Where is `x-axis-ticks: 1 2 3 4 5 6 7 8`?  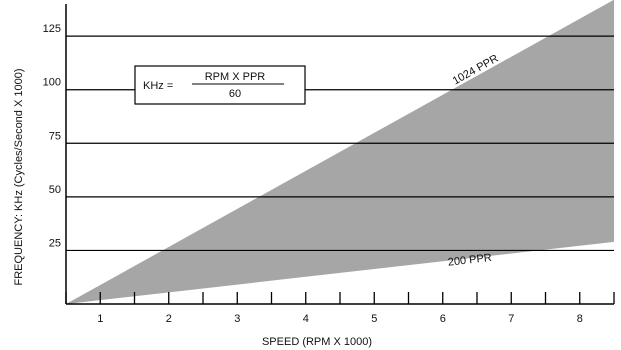
x-axis-ticks: 1 2 3 4 5 6 7 8 is located at coordinates (340, 308).